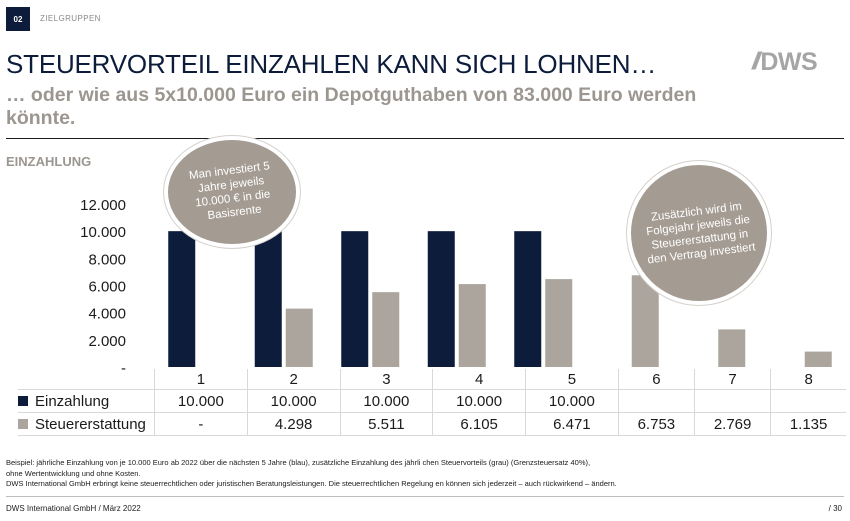 The image size is (850, 521). What do you see at coordinates (479, 379) in the screenshot?
I see `x-tick-label: 4` at bounding box center [479, 379].